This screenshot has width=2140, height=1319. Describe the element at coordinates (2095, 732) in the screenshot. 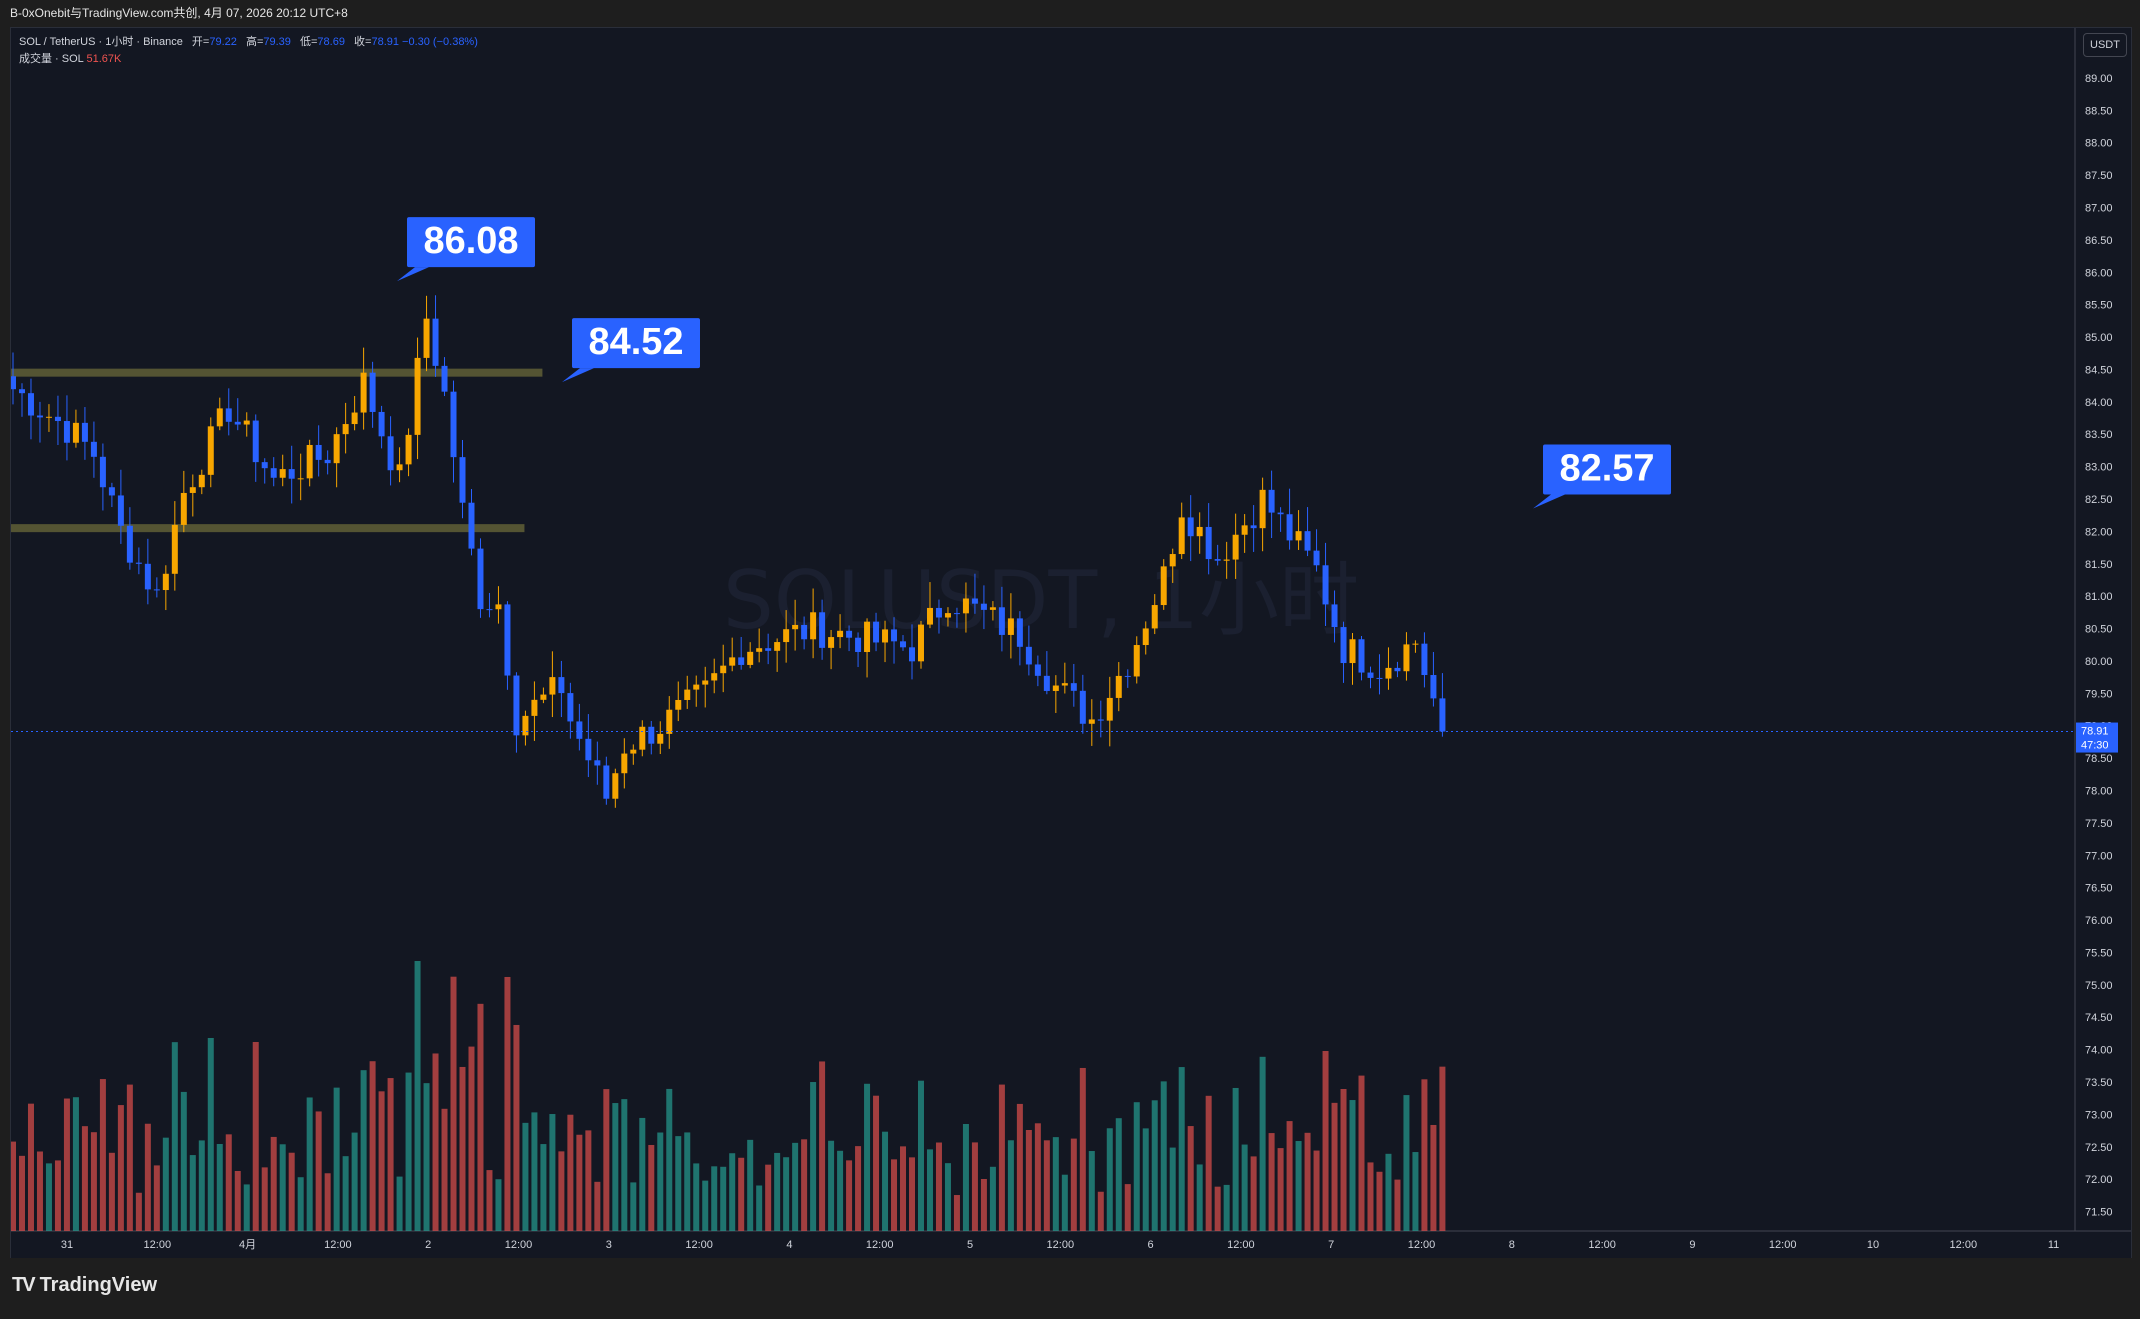

I see `current-price-value: 78.91` at that location.